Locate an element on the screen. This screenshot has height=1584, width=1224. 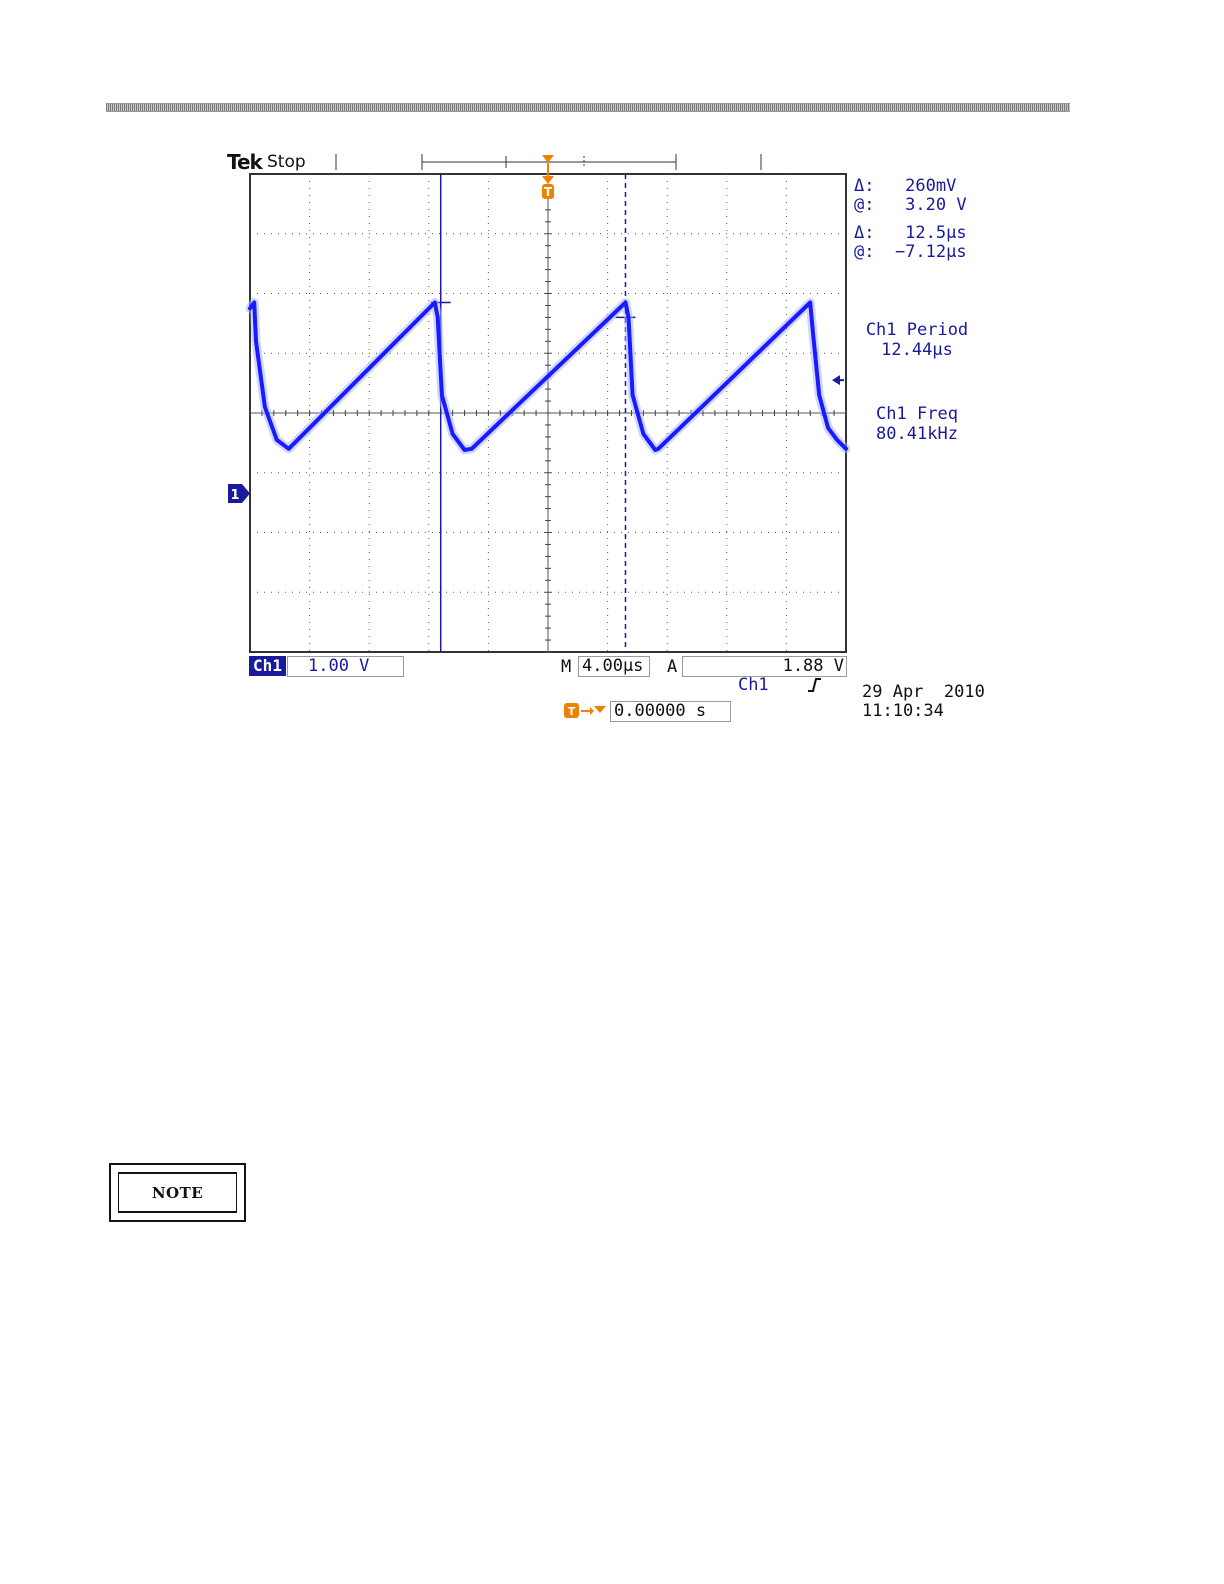
trigger-marker-label: T is located at coordinates (548, 192).